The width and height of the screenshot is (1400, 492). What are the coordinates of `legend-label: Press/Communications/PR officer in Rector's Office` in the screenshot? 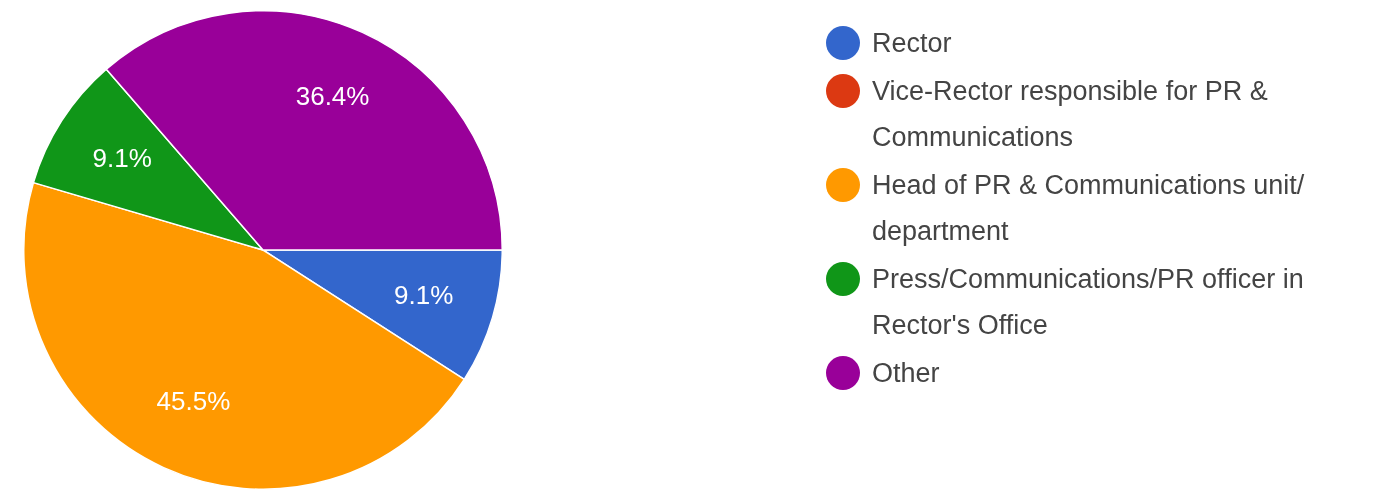 It's located at (1088, 302).